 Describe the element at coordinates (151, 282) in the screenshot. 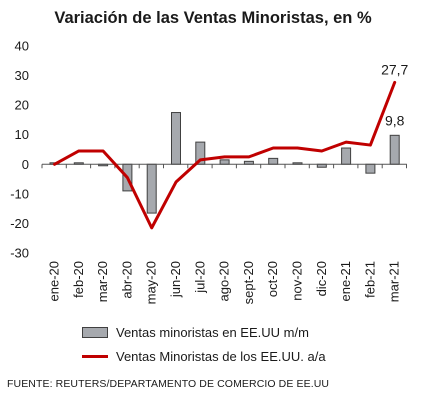

I see `x-tick-label: may-20` at that location.